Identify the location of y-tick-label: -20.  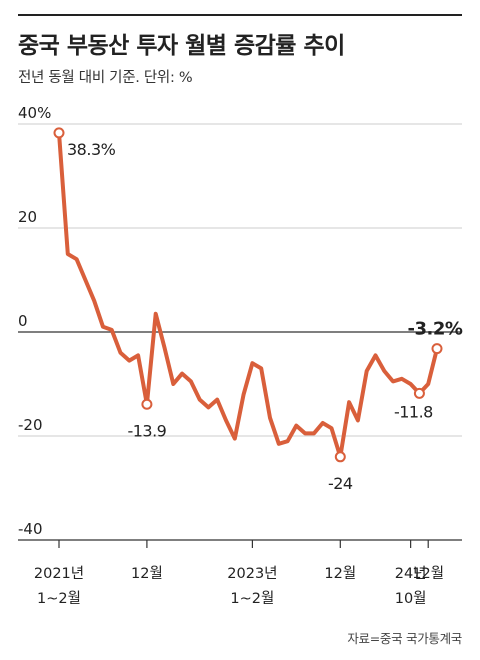
(30, 425).